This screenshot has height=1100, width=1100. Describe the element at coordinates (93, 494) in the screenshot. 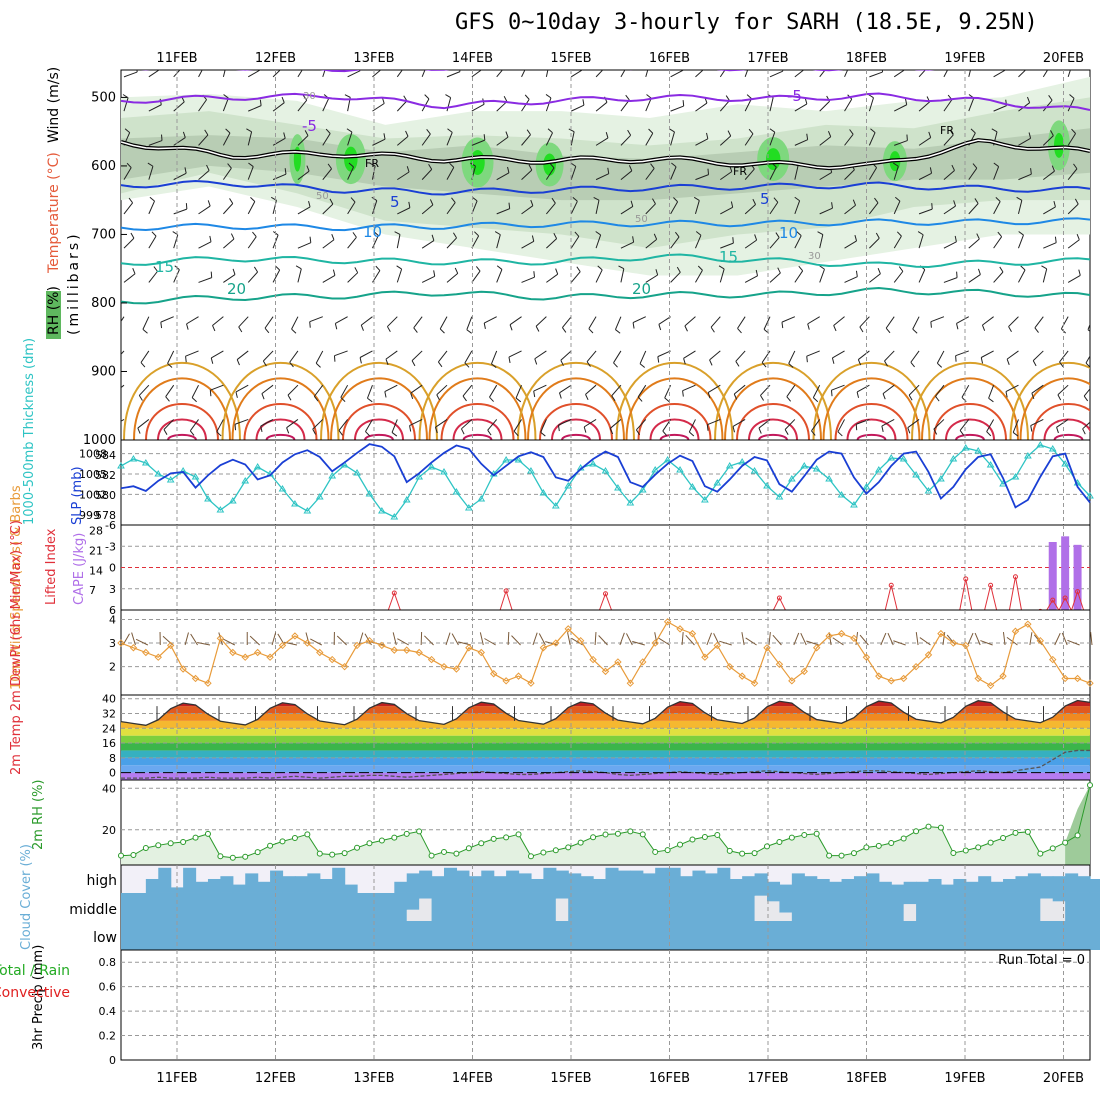

I see `y-tick-label-right: 1002` at that location.